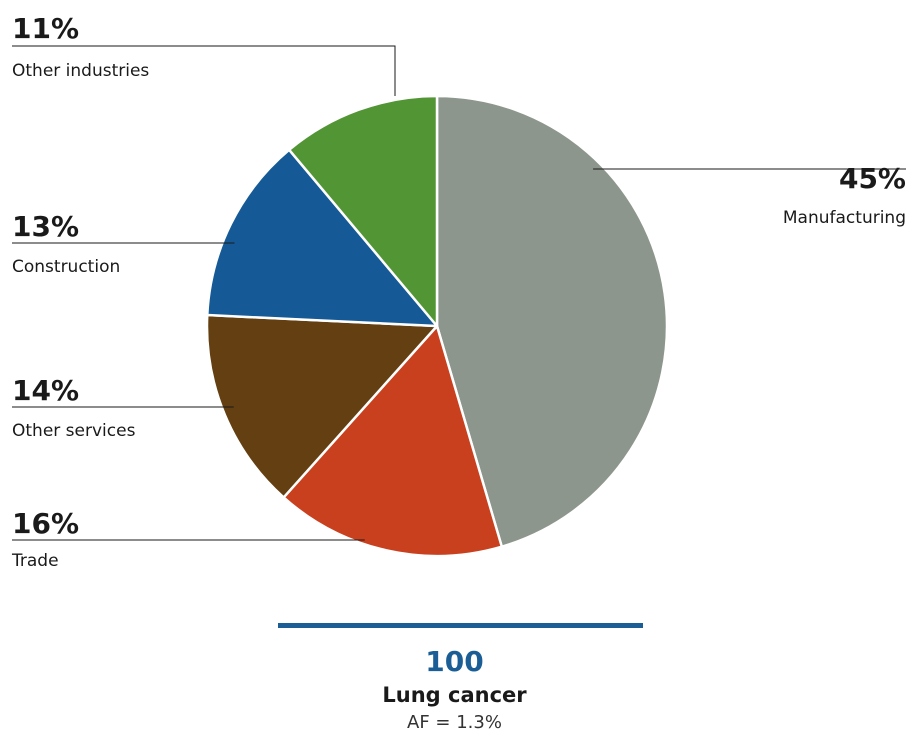 Image resolution: width=909 pixels, height=745 pixels. I want to click on slice-category-label: Other industries, so click(80, 71).